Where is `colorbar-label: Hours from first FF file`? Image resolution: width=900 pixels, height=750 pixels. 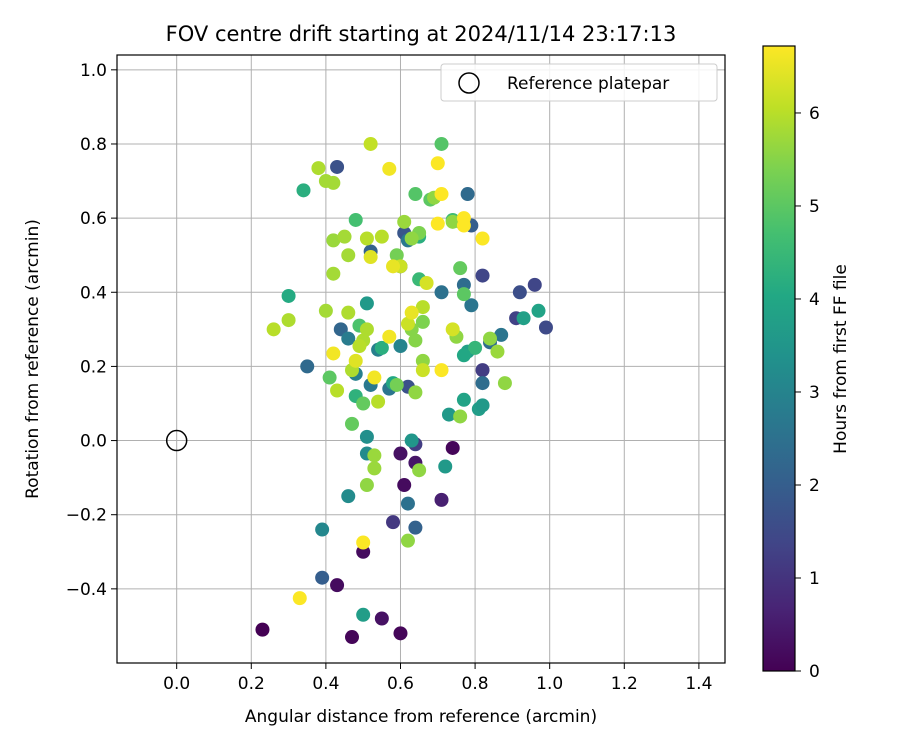
colorbar-label: Hours from first FF file is located at coordinates (841, 359).